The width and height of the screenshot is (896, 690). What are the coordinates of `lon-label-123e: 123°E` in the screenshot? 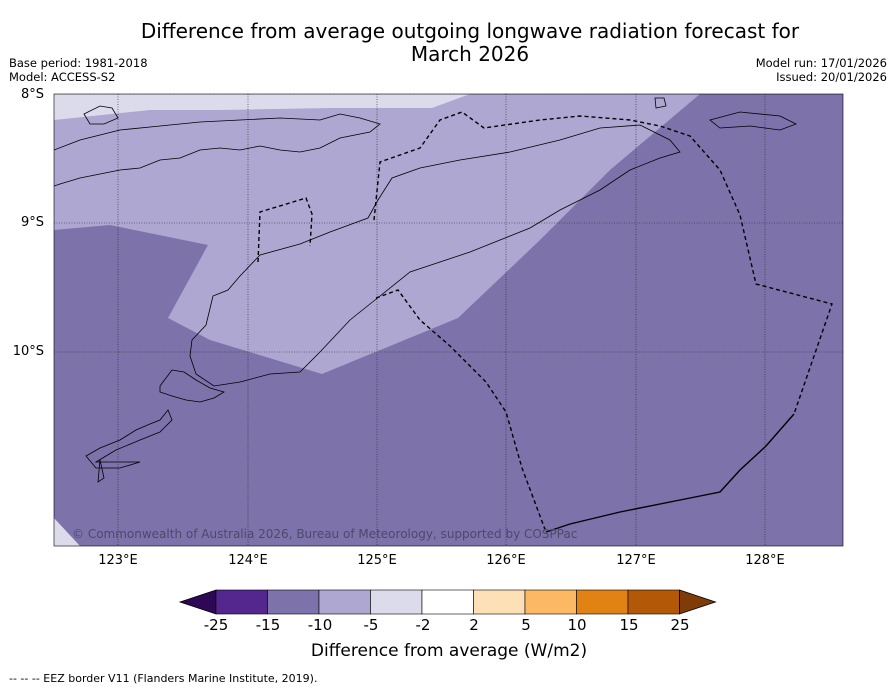 It's located at (118, 560).